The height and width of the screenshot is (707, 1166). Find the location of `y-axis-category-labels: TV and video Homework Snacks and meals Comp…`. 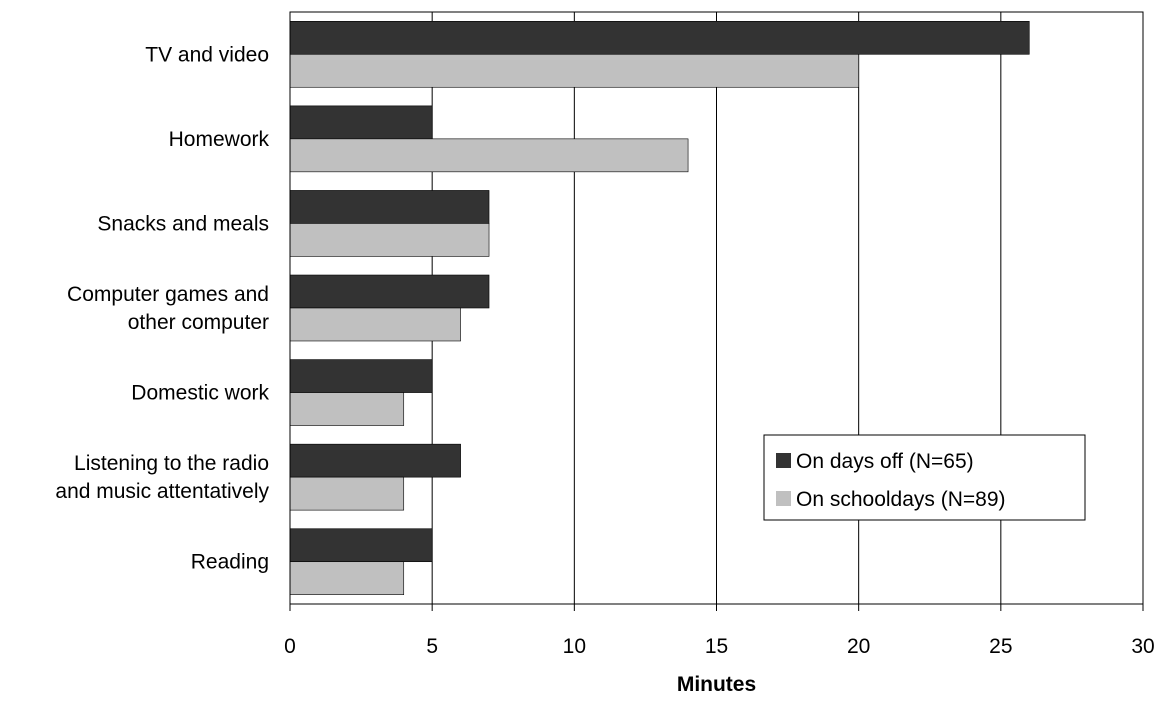

y-axis-category-labels: TV and video Homework Snacks and meals Comp… is located at coordinates (162, 308).